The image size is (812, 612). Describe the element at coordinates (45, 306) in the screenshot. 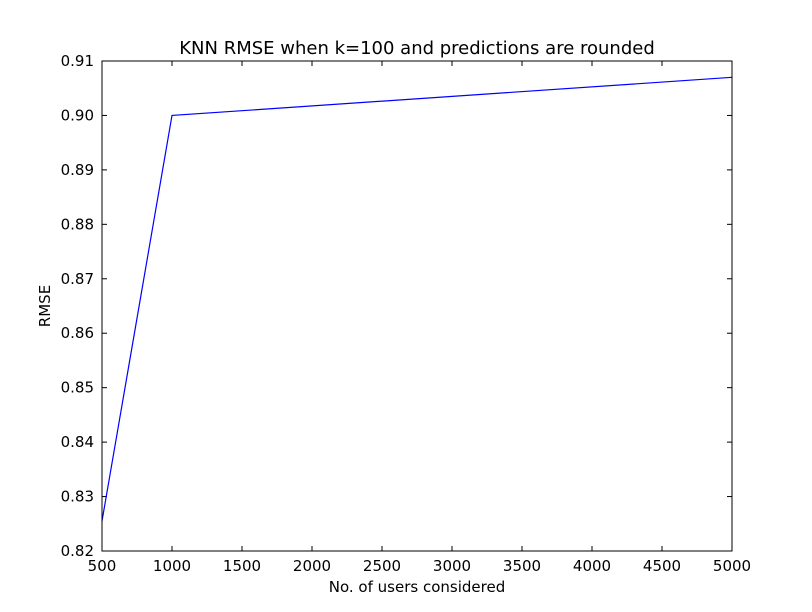

I see `y-axis-label: RMSE` at that location.